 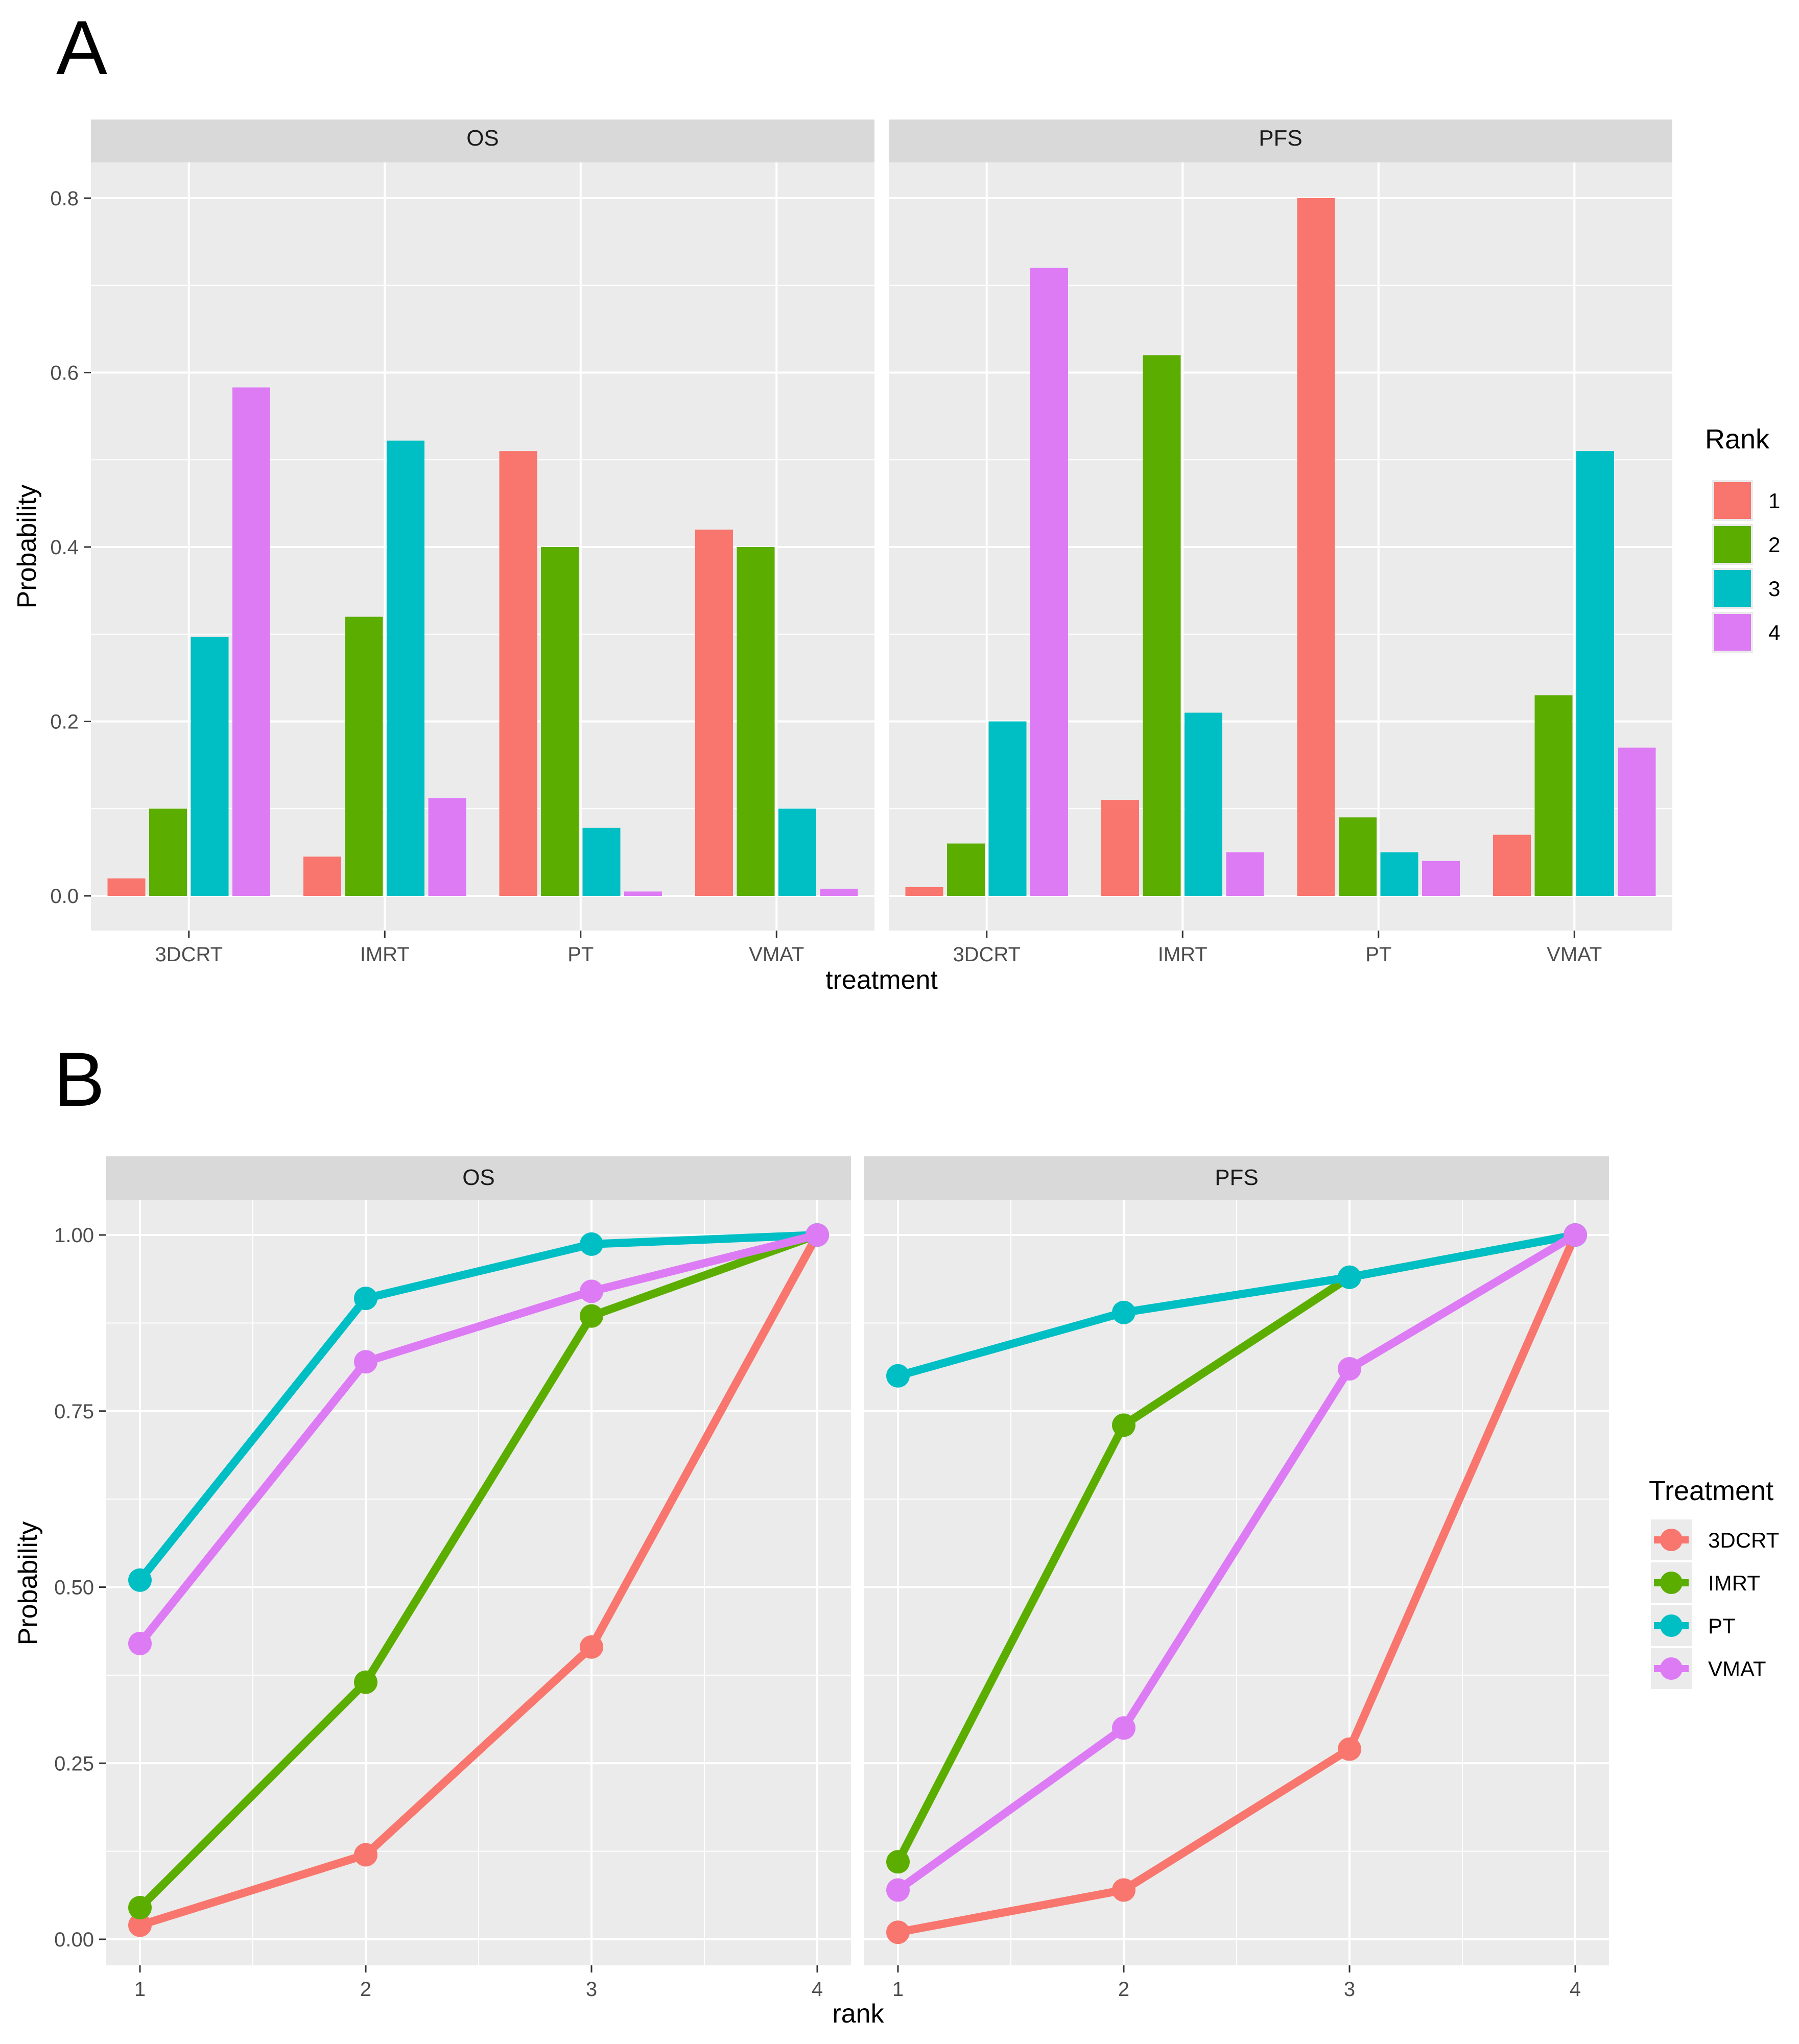 I want to click on legend-label-vmat: VMAT, so click(x=1737, y=1669).